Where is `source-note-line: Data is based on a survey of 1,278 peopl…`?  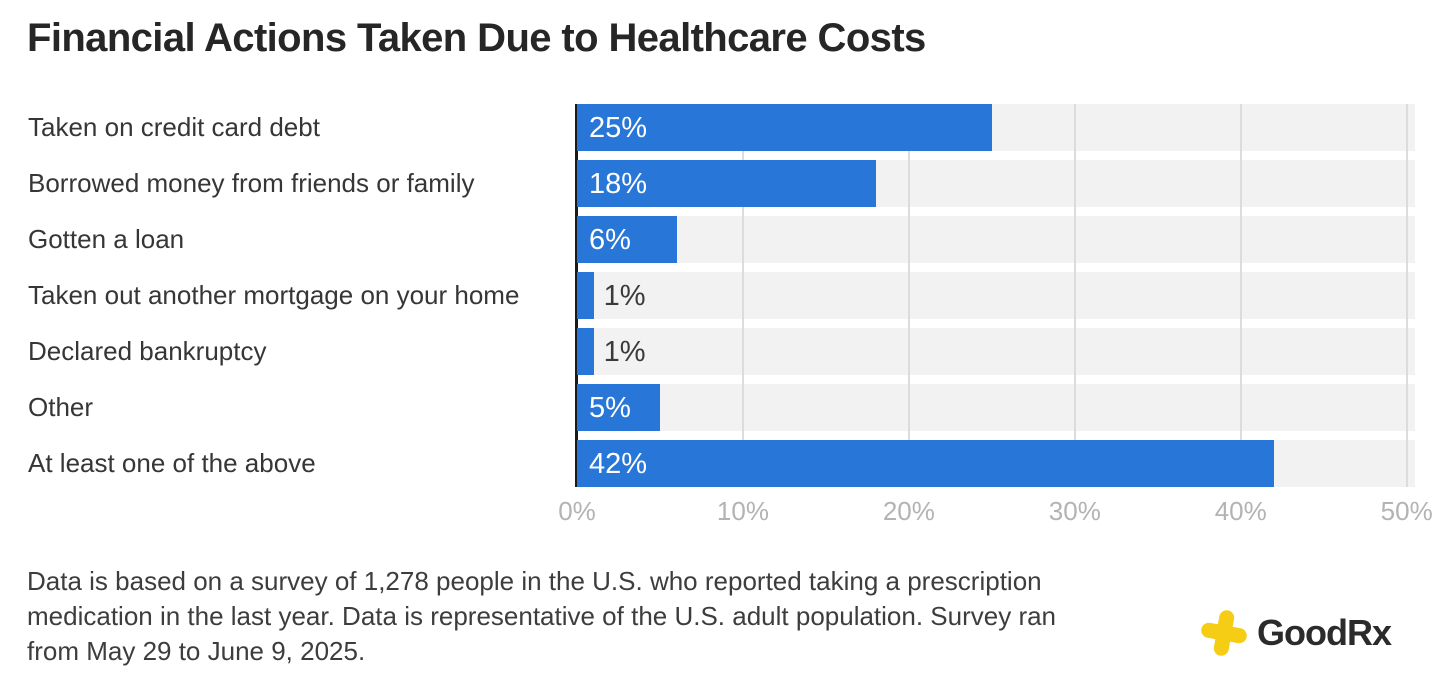
source-note-line: Data is based on a survey of 1,278 peopl… is located at coordinates (534, 581).